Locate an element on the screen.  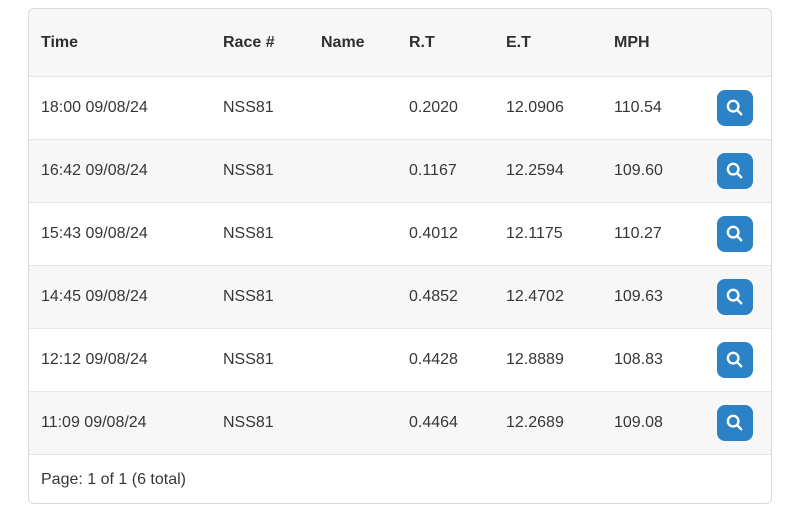
rt-cell: 0.4464 is located at coordinates (433, 422).